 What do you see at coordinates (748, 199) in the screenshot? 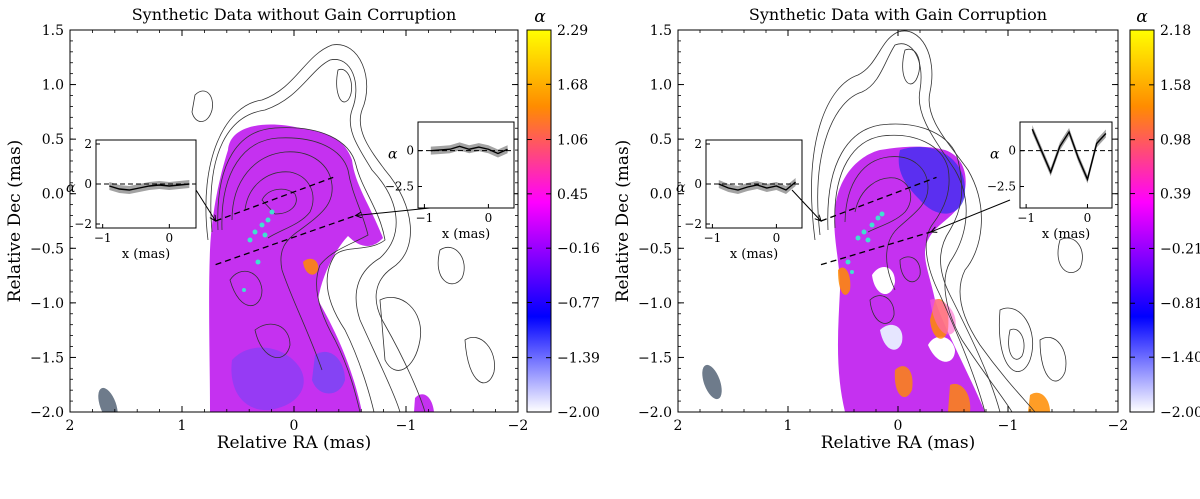
I see `right-inset-left: −1 0 2 0 −2 α x (mas)` at bounding box center [748, 199].